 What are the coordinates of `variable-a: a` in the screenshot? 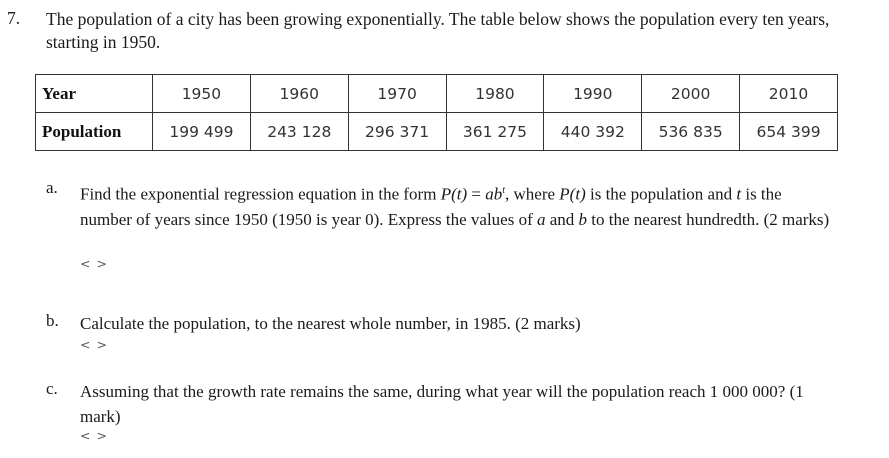 It's located at (541, 219).